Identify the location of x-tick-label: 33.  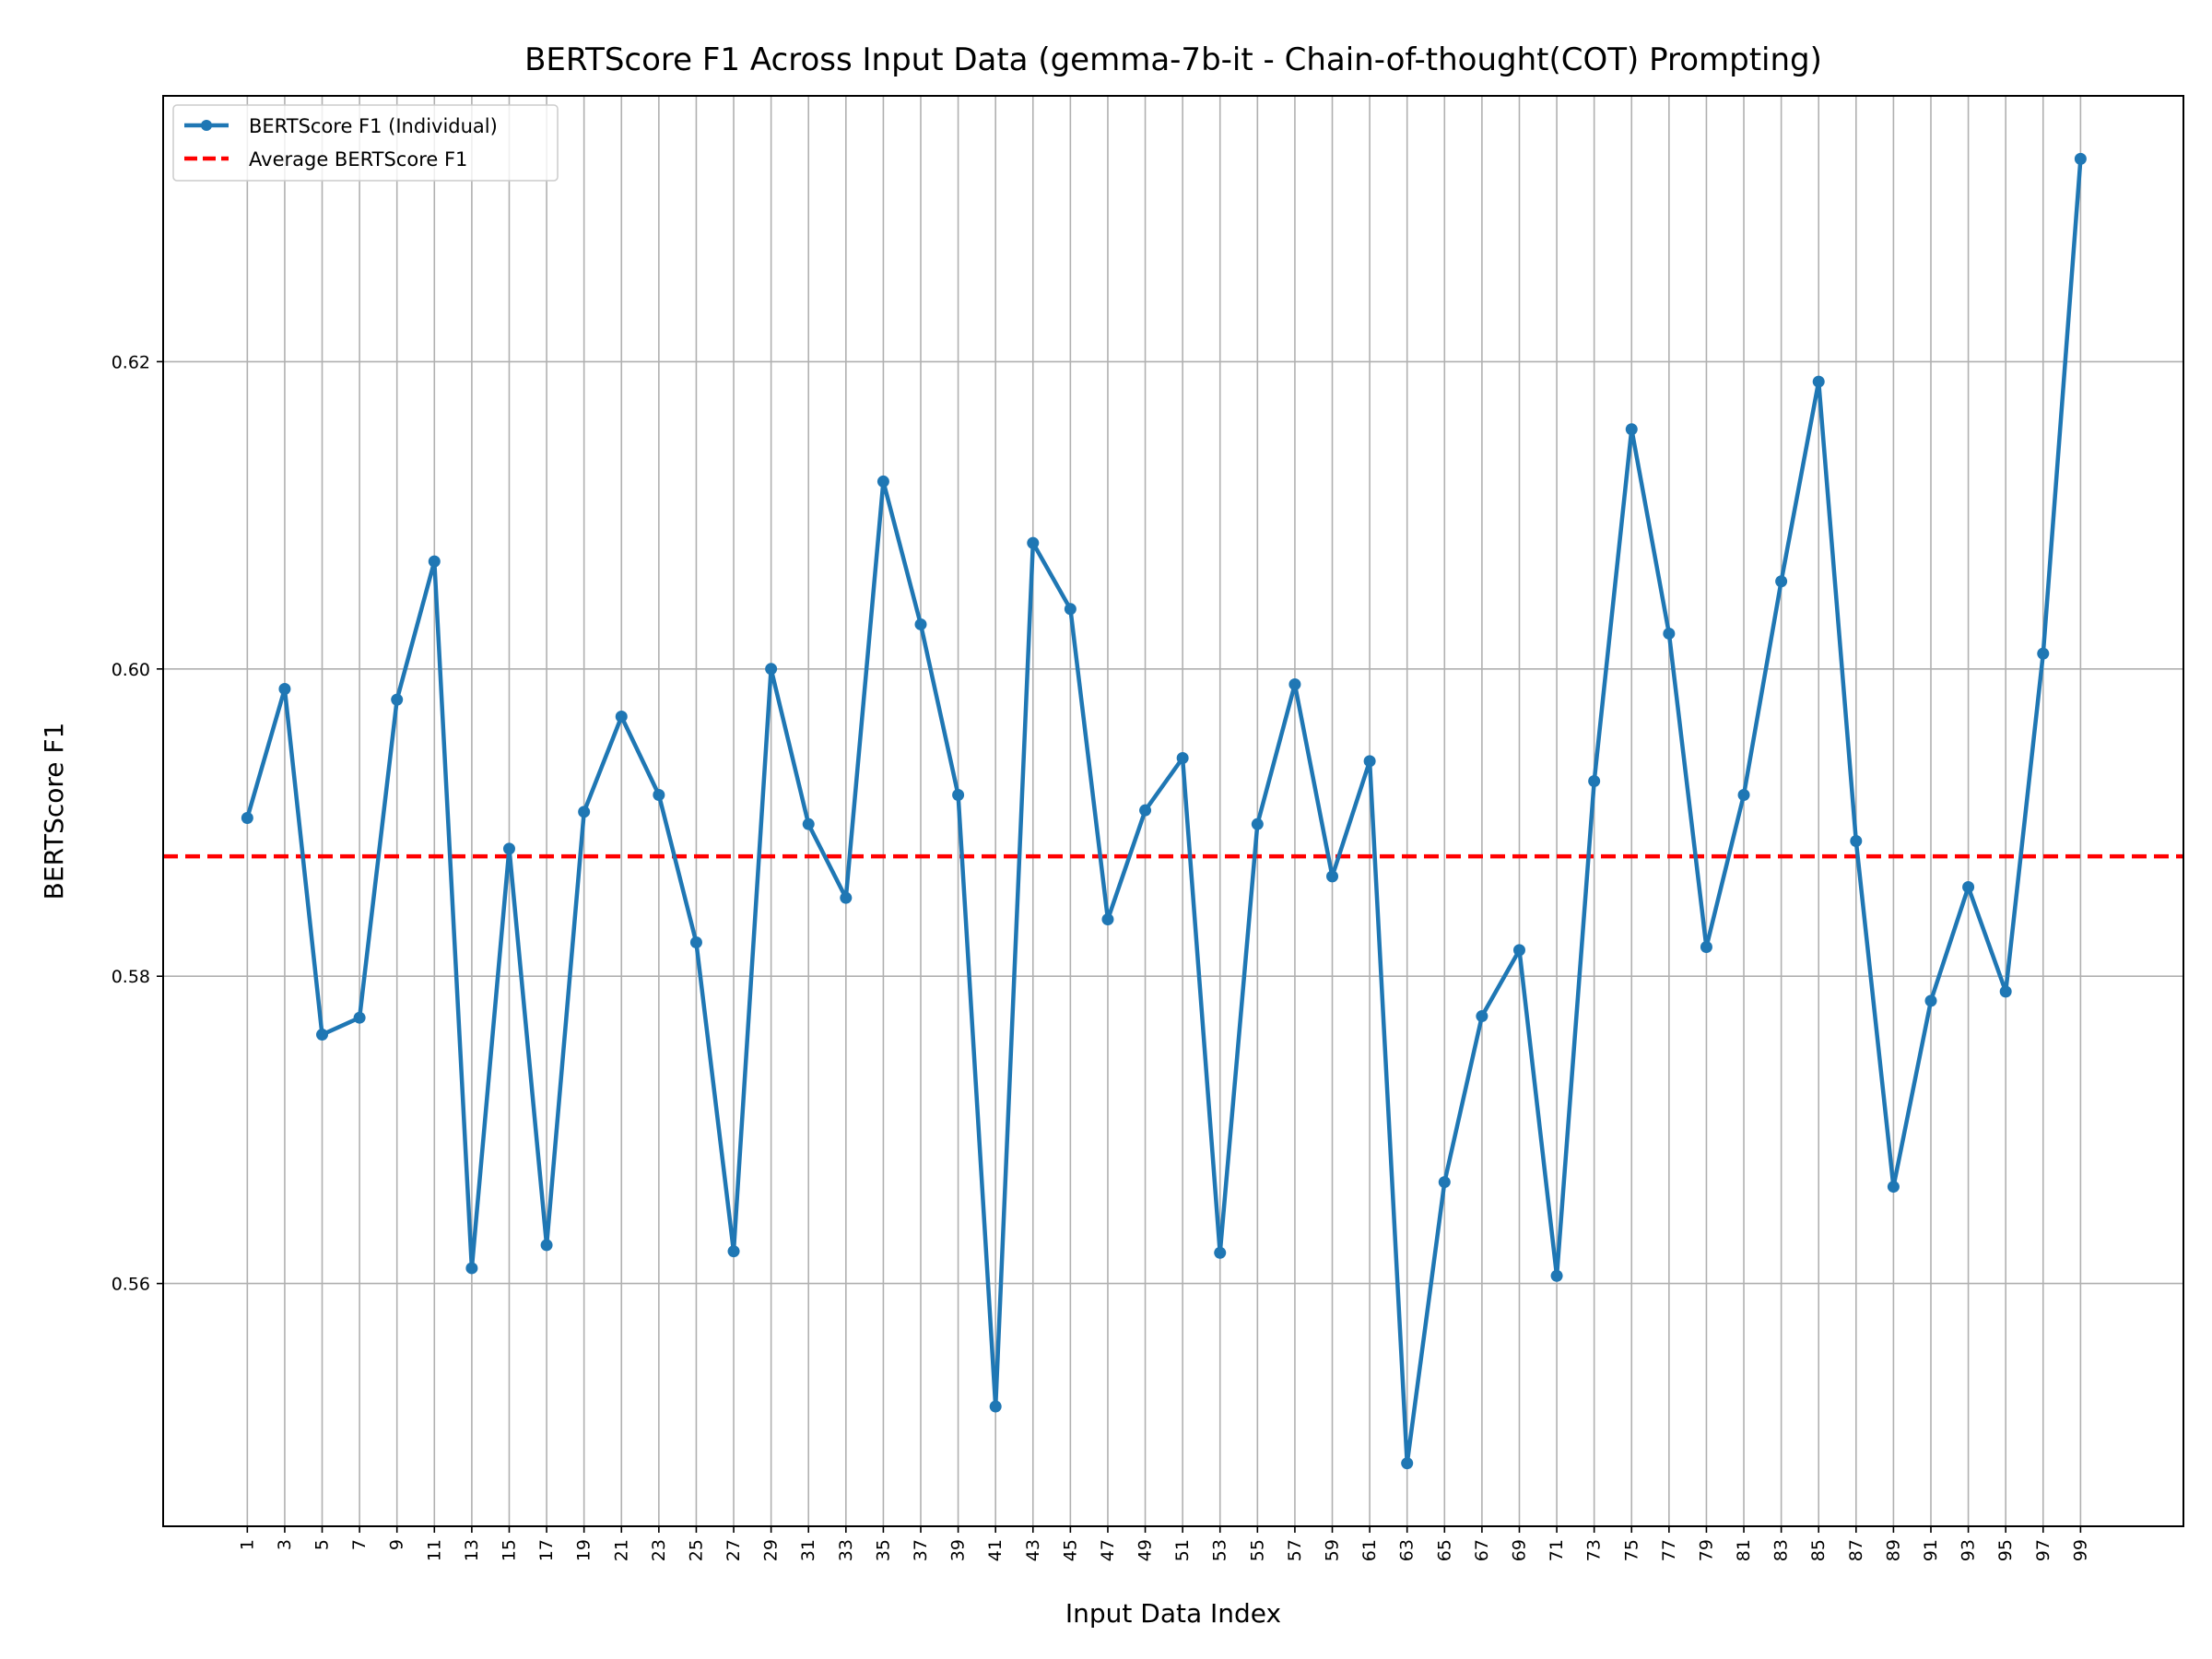
(846, 1550).